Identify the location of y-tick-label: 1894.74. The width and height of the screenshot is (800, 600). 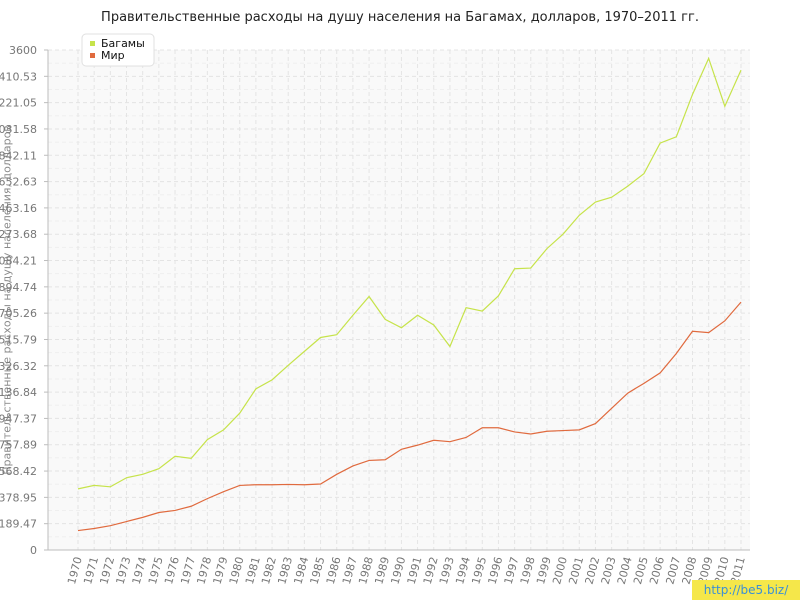
(18, 287).